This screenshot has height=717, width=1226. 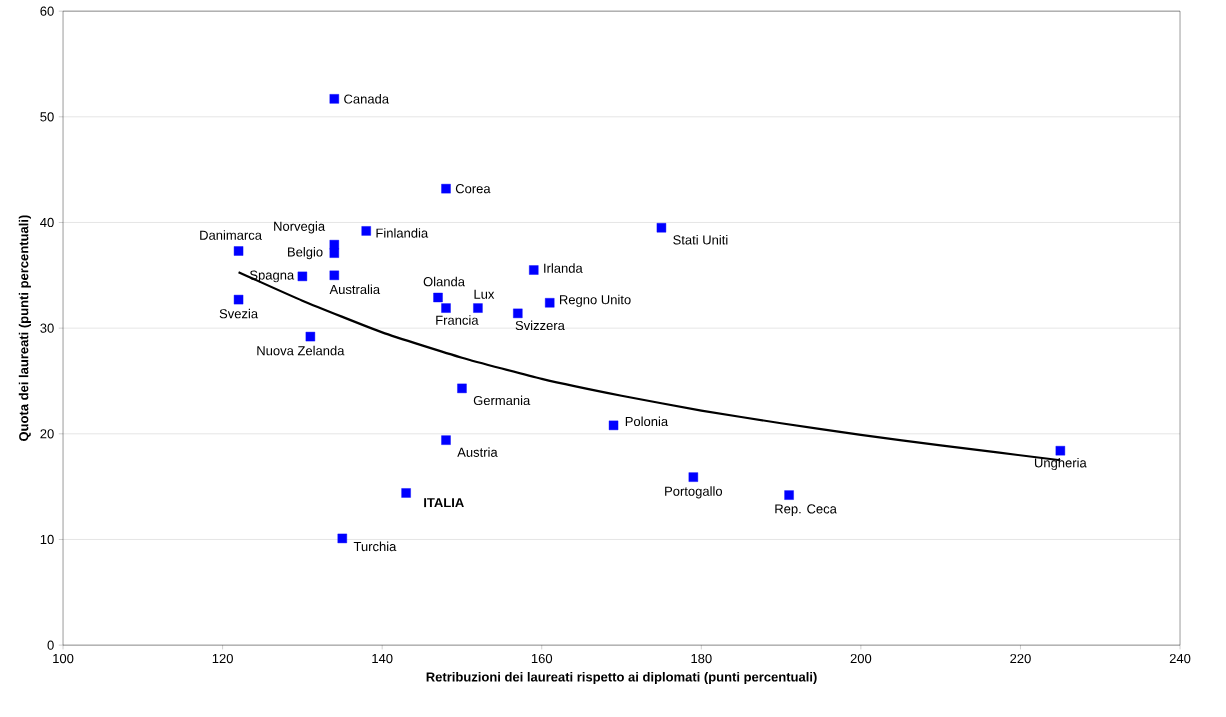 What do you see at coordinates (47, 11) in the screenshot?
I see `y-tick-label: 60` at bounding box center [47, 11].